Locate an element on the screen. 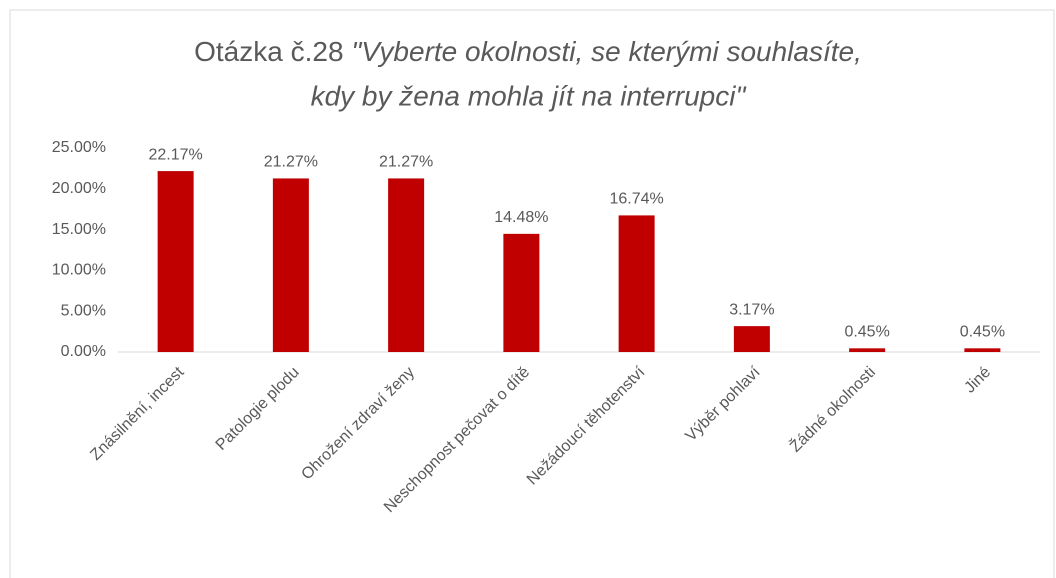 This screenshot has width=1056, height=578. data-label: 16.74% is located at coordinates (636, 199).